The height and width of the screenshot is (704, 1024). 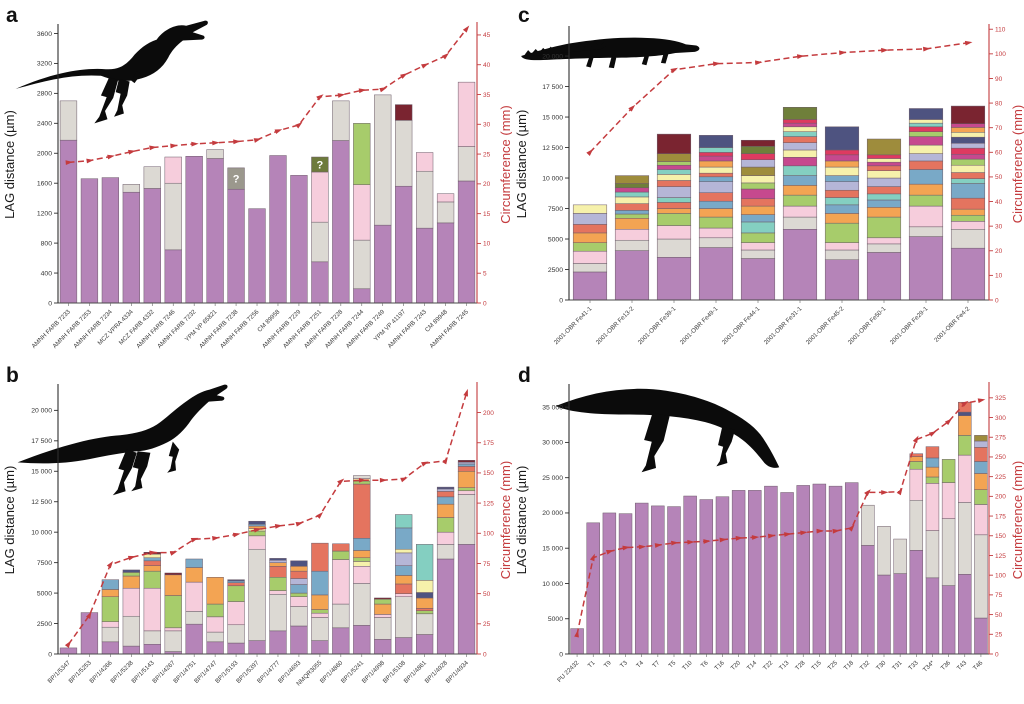 What do you see at coordinates (487, 154) in the screenshot?
I see `y2-tick-label: 25` at bounding box center [487, 154].